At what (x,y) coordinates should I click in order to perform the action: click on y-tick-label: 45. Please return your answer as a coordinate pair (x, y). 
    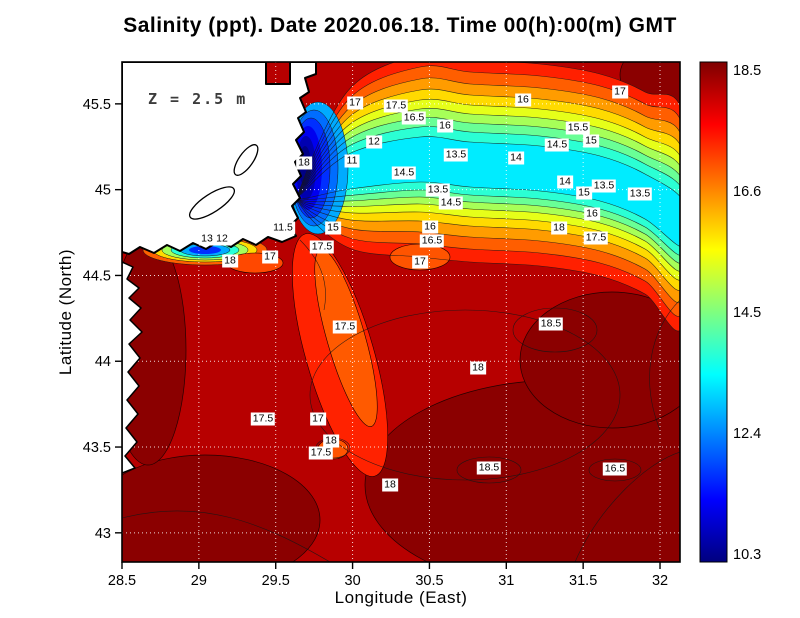
    Looking at the image, I should click on (103, 191).